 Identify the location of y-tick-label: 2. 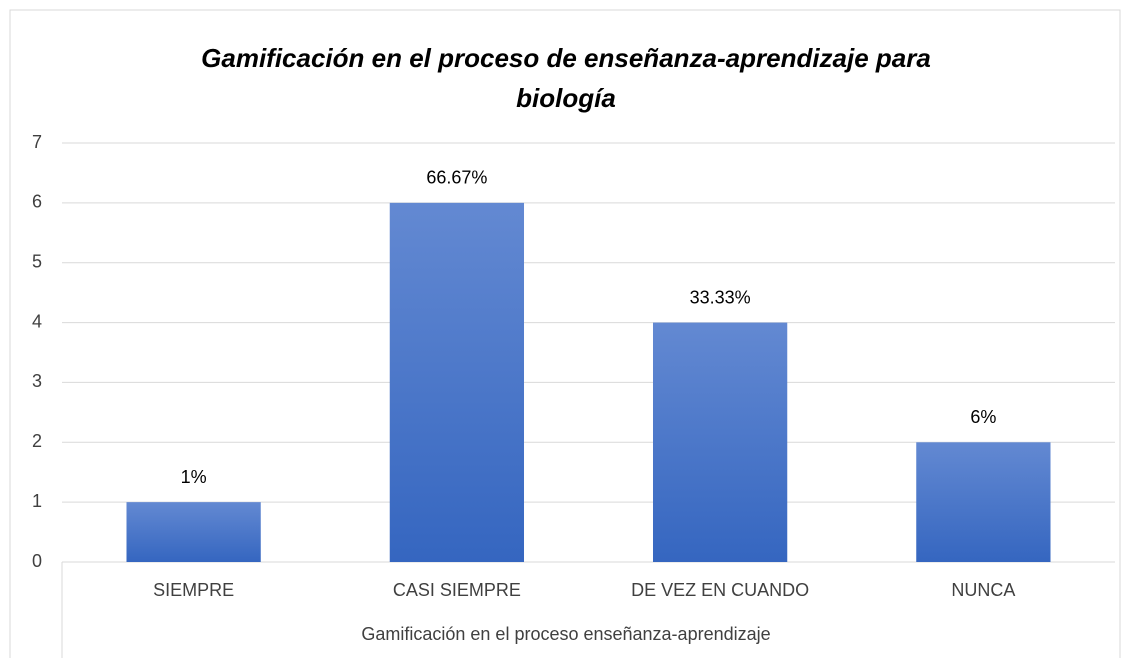
(37, 441).